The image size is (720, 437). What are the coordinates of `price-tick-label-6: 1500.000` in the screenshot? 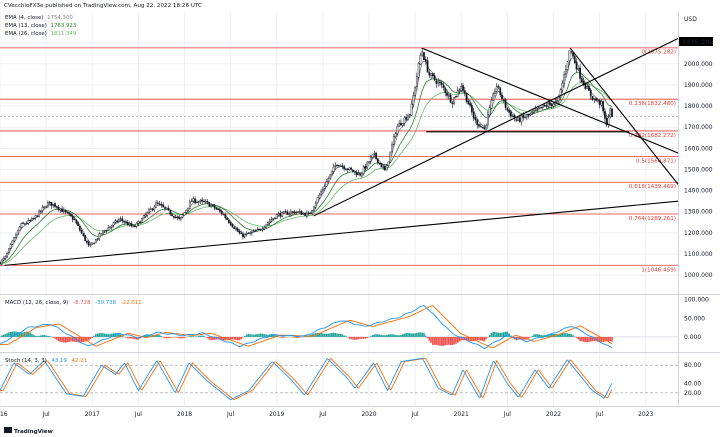 It's located at (698, 169).